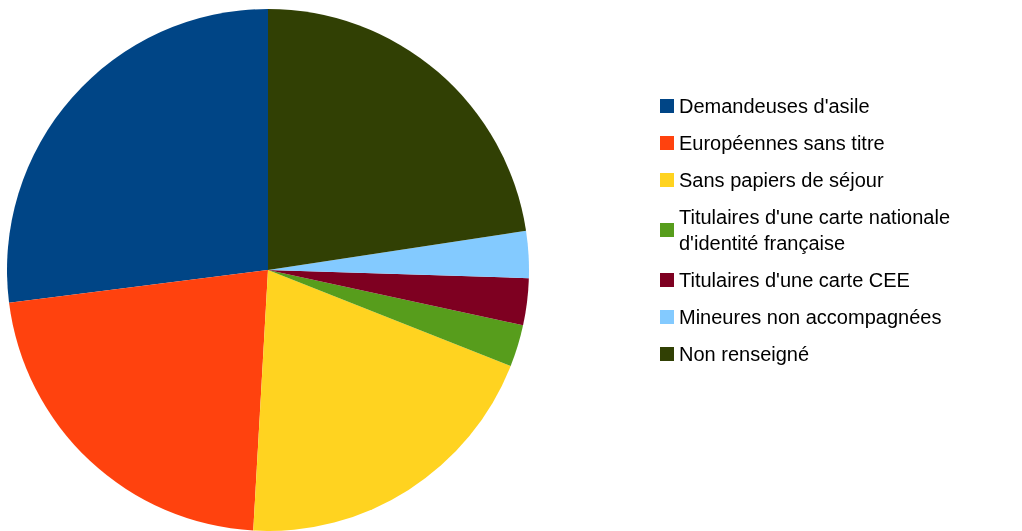  What do you see at coordinates (810, 317) in the screenshot?
I see `legend-label: Mineures non accompagnées` at bounding box center [810, 317].